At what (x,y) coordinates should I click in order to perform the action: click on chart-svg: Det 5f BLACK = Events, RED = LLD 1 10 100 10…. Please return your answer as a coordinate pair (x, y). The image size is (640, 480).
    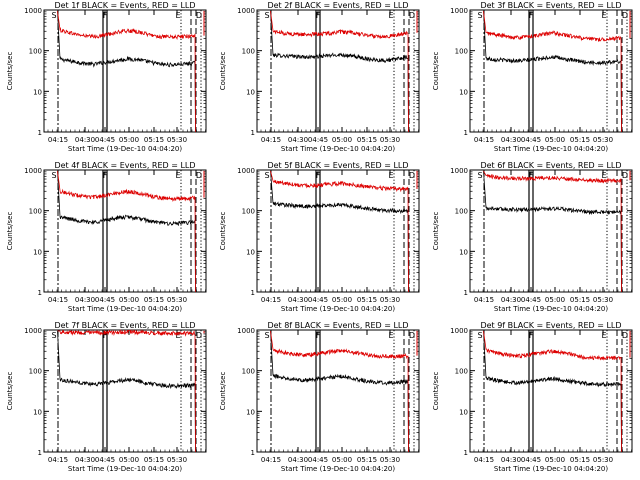
    Looking at the image, I should click on (319, 237).